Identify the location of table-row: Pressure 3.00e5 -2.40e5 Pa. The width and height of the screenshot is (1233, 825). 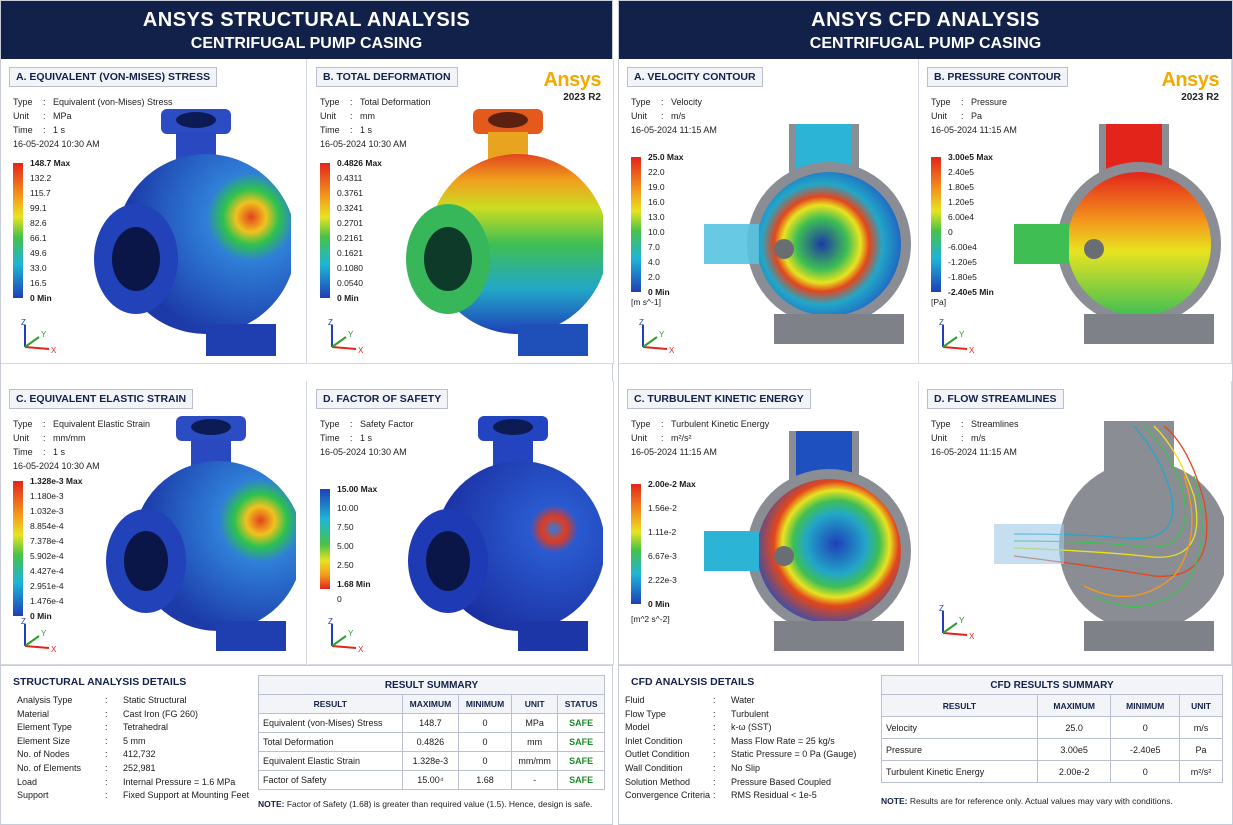
(1052, 749).